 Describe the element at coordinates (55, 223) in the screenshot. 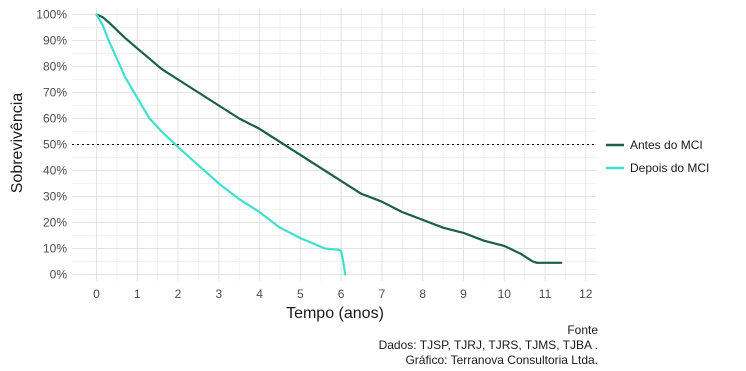

I see `y-tick-label: 20%` at that location.